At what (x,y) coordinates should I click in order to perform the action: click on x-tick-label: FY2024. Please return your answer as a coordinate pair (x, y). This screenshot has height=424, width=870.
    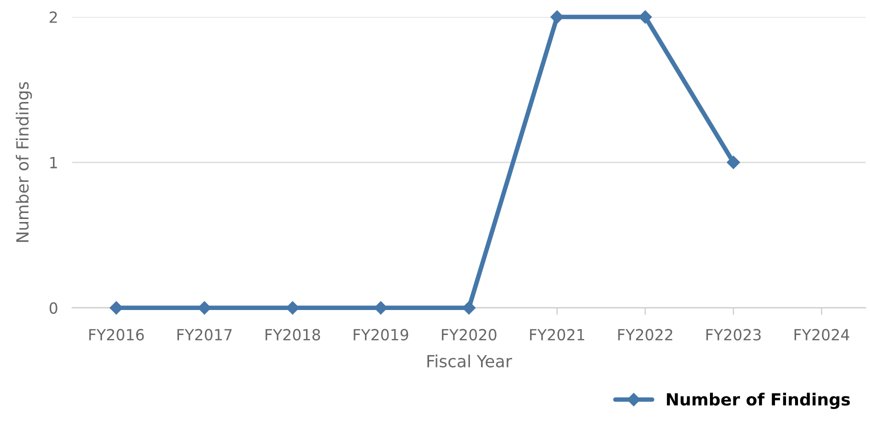
    Looking at the image, I should click on (822, 334).